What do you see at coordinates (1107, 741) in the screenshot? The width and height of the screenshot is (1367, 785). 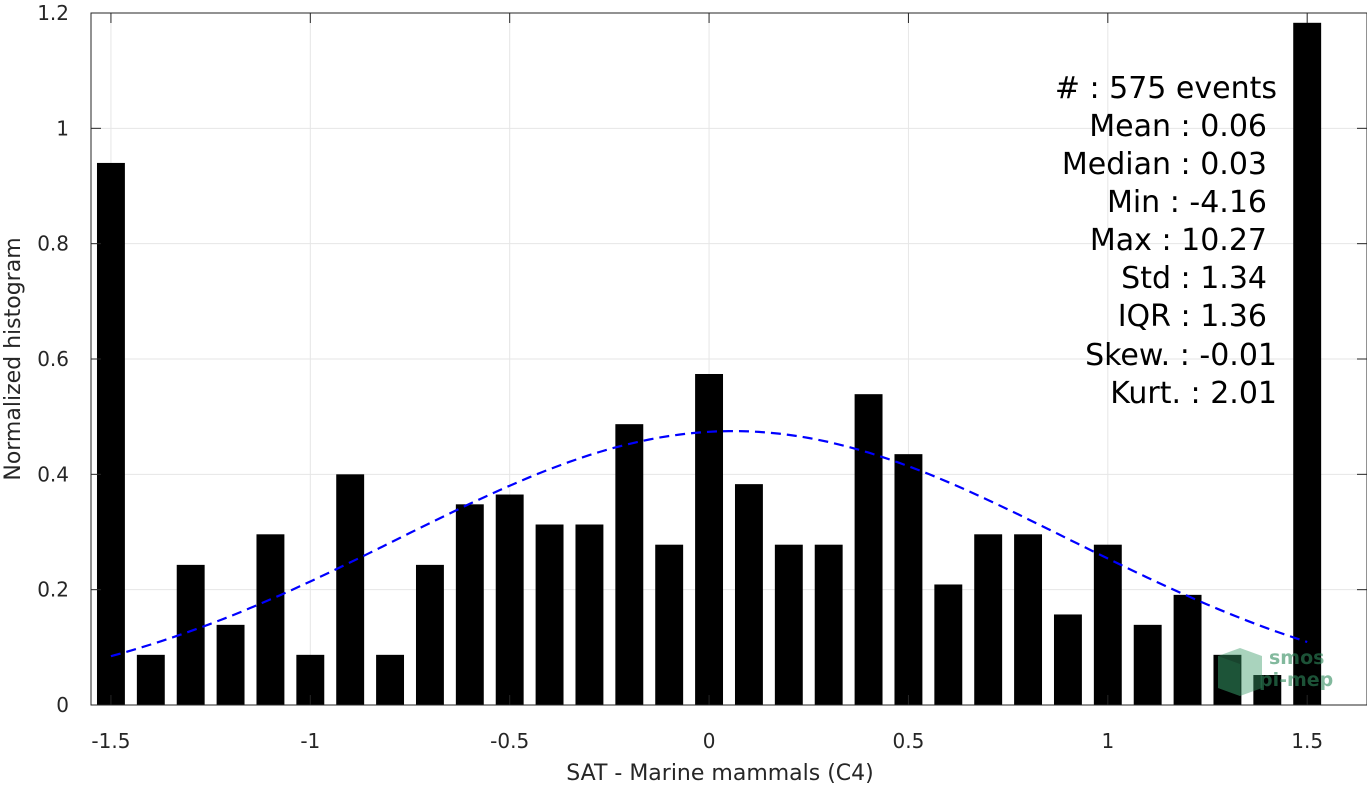 I see `x-tick-label-5: 1` at bounding box center [1107, 741].